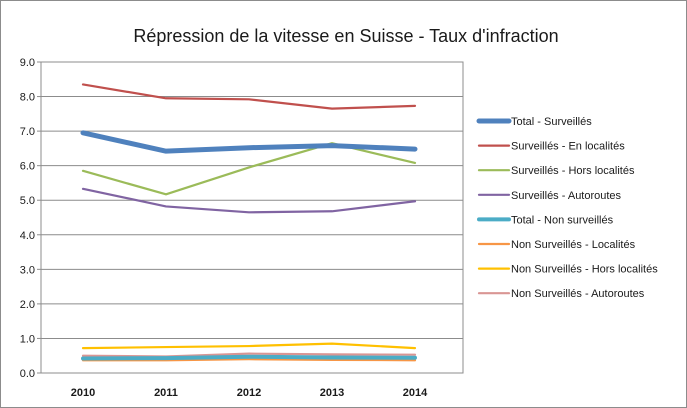 The width and height of the screenshot is (687, 408). I want to click on y-tick-label: 1.0, so click(27, 339).